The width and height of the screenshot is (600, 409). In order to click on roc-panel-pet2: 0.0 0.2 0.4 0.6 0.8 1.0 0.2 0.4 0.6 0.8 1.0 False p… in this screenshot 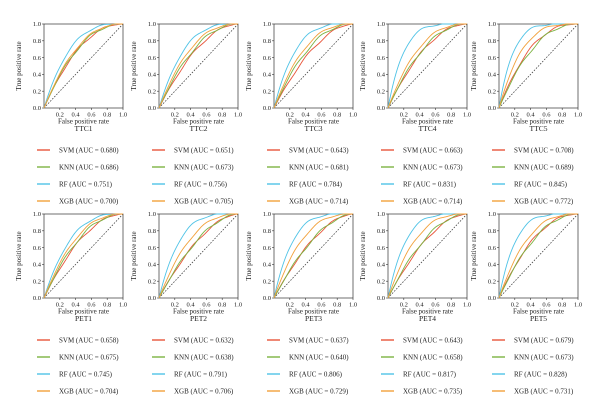, I will do `click(186, 303)`.